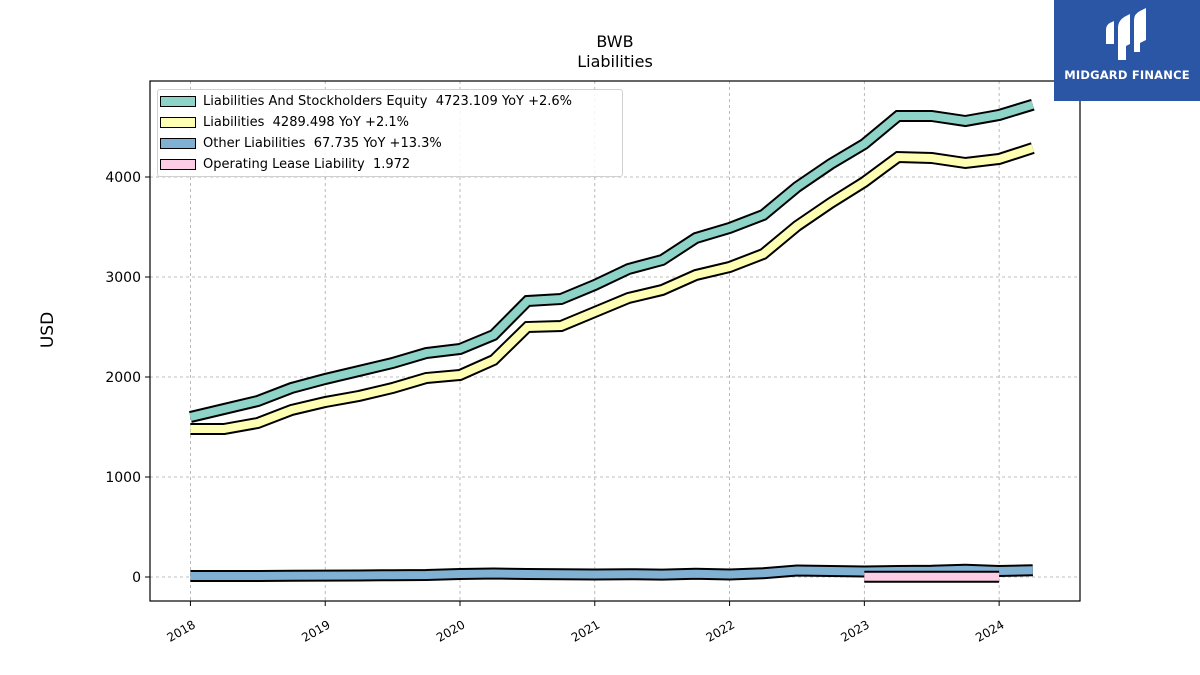 The height and width of the screenshot is (675, 1200). Describe the element at coordinates (450, 630) in the screenshot. I see `x-tick-label: 2020` at that location.